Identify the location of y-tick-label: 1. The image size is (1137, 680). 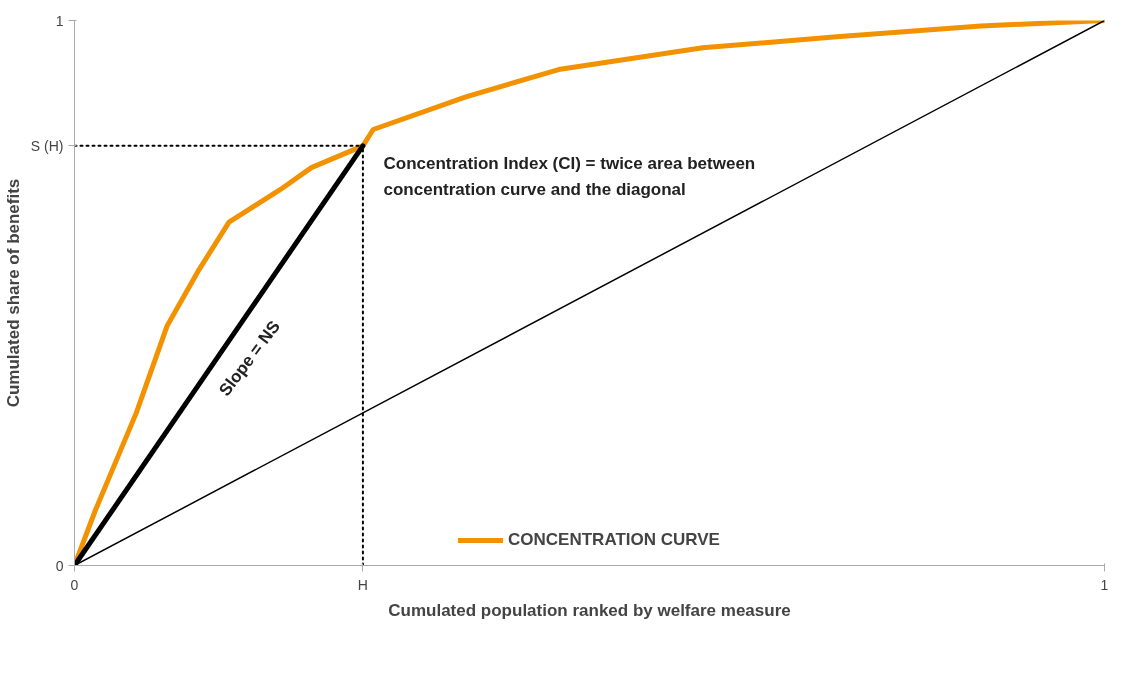
(59, 20).